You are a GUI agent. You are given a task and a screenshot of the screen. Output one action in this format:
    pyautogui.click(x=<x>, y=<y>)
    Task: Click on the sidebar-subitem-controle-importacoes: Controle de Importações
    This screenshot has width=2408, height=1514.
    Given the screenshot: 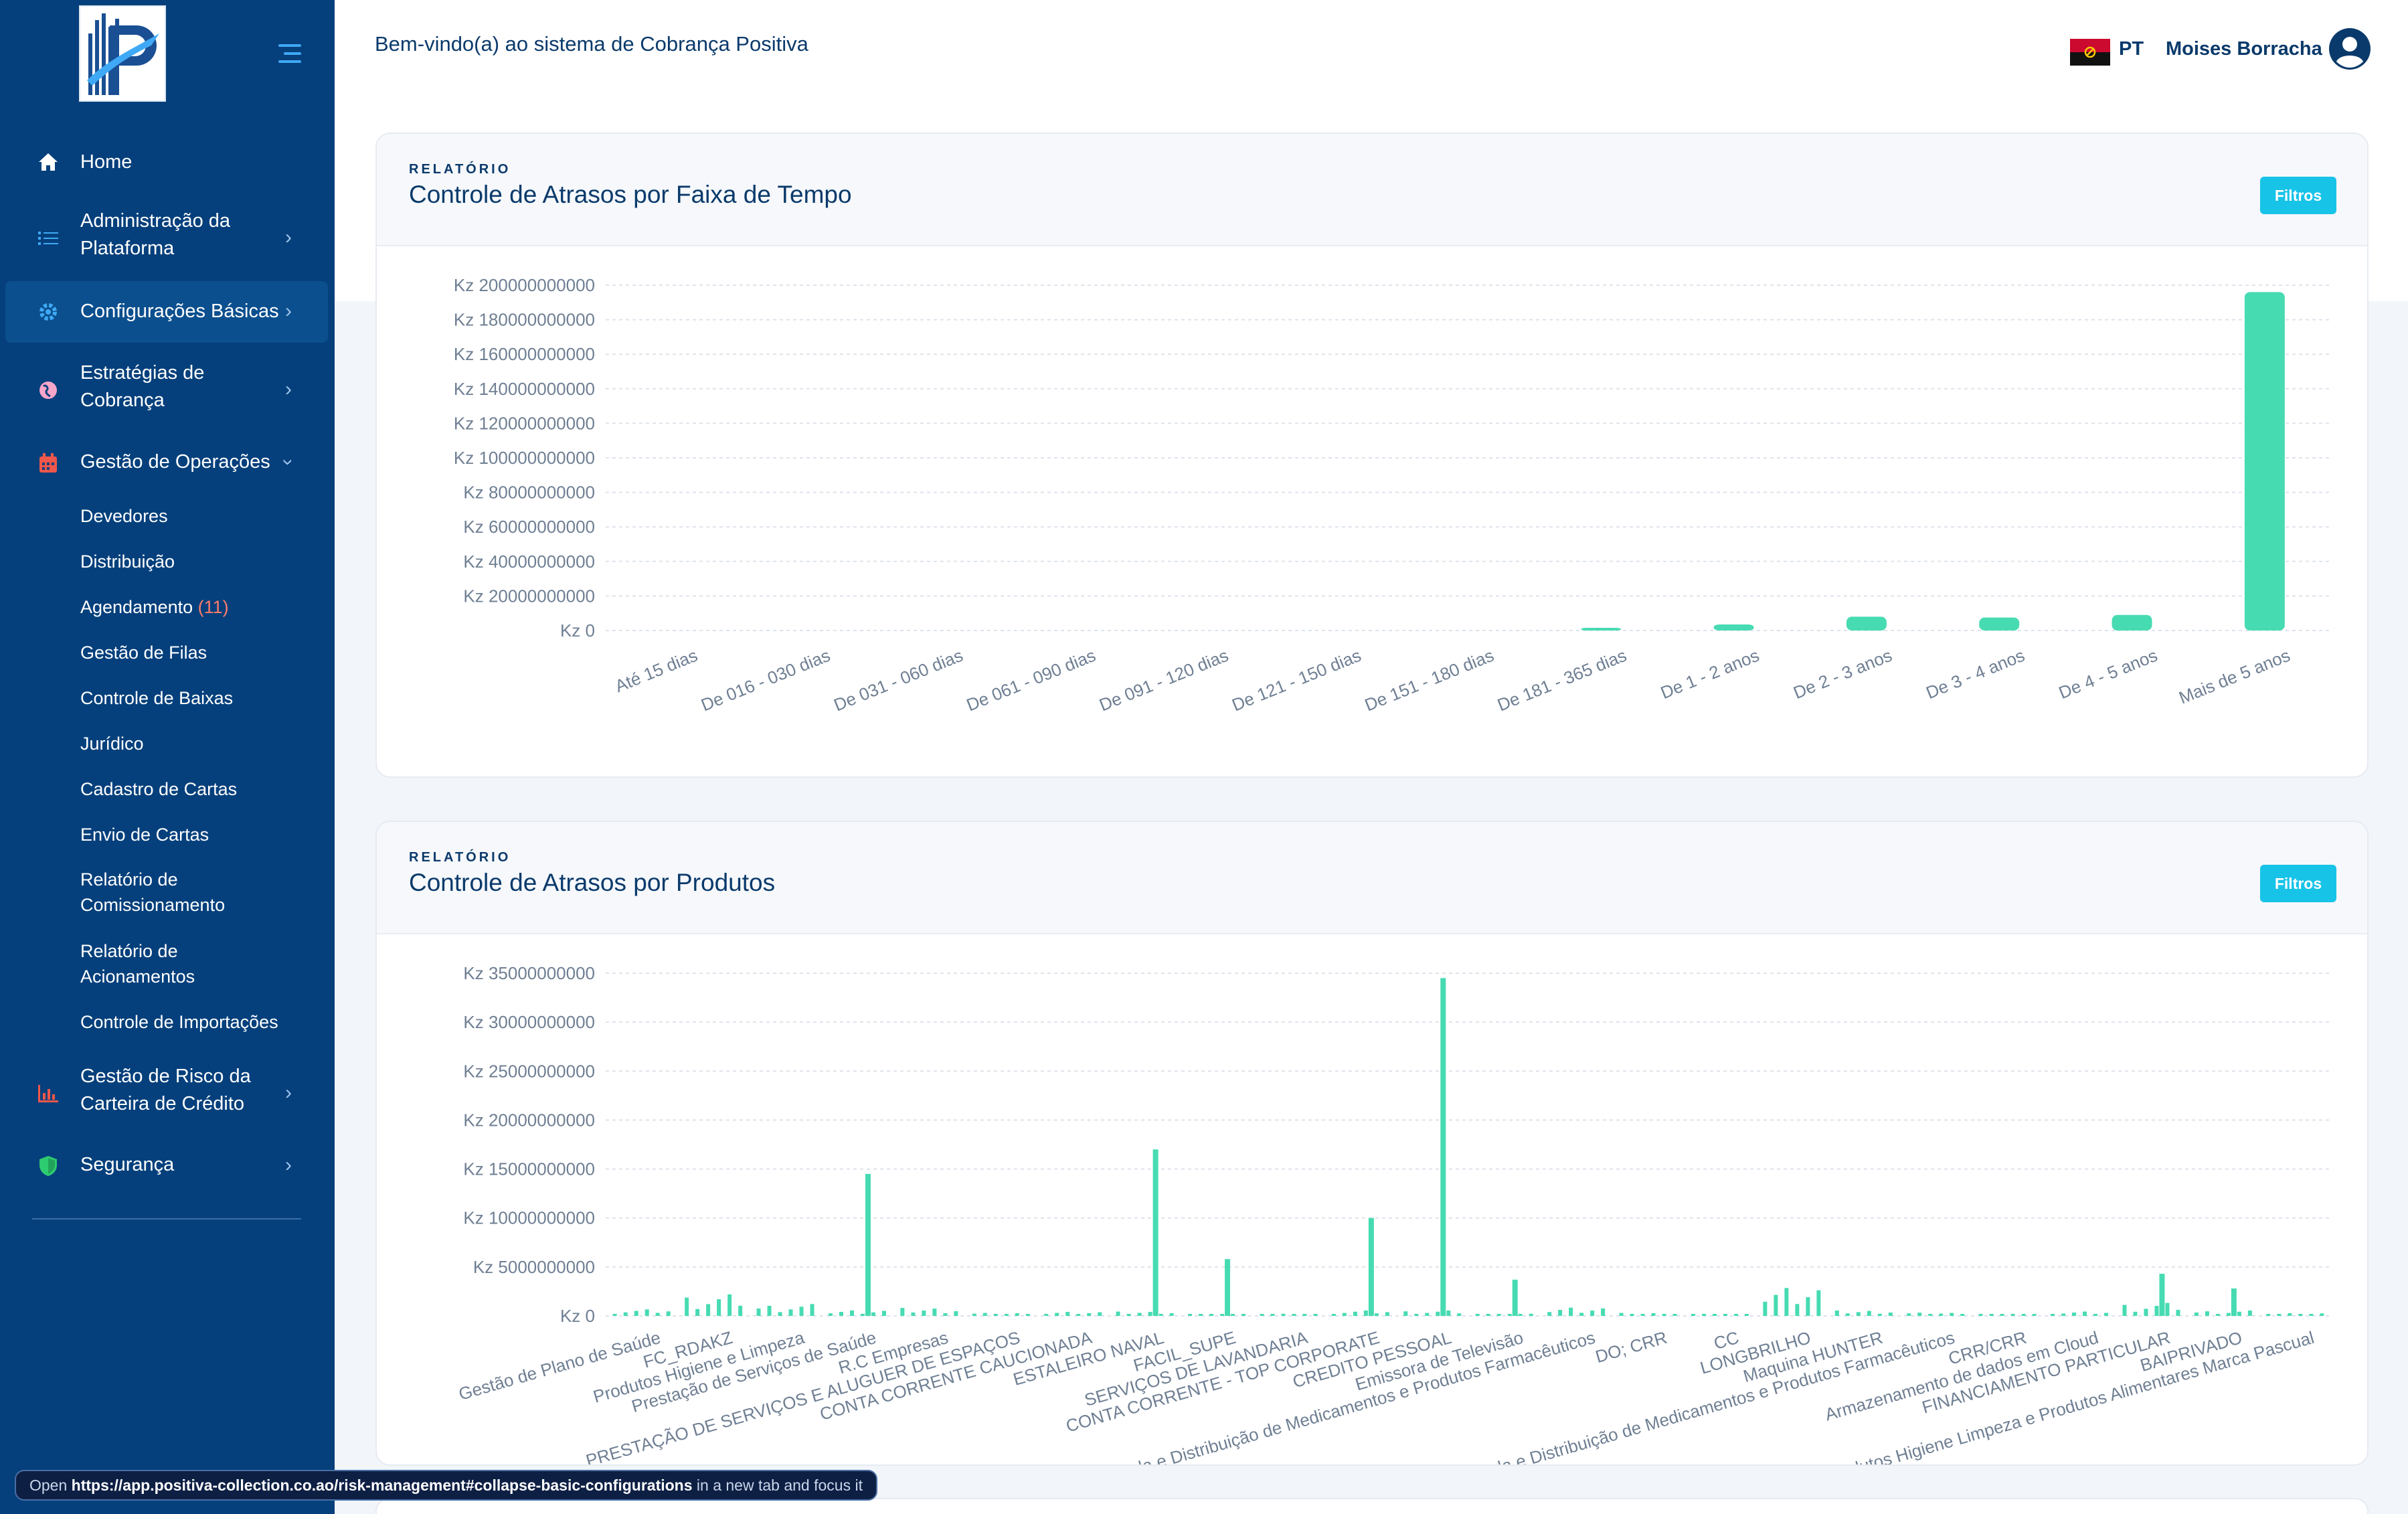 What is the action you would take?
    pyautogui.click(x=179, y=1022)
    